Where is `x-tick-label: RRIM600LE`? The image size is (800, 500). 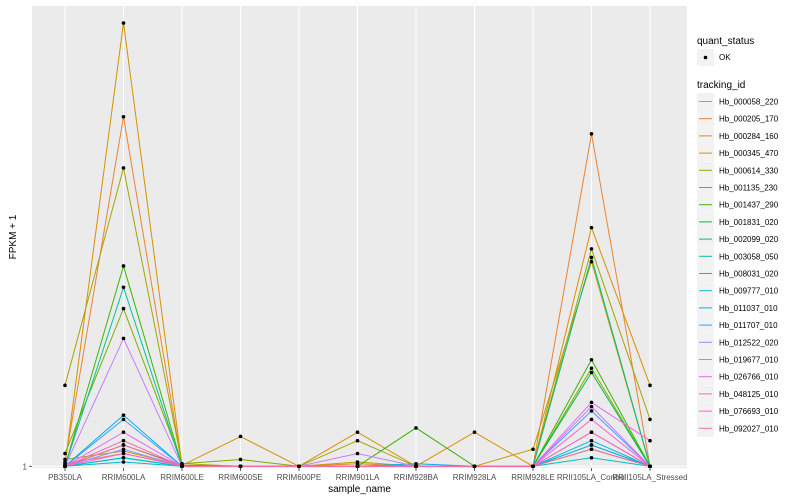
x-tick-label: RRIM600LE is located at coordinates (182, 477).